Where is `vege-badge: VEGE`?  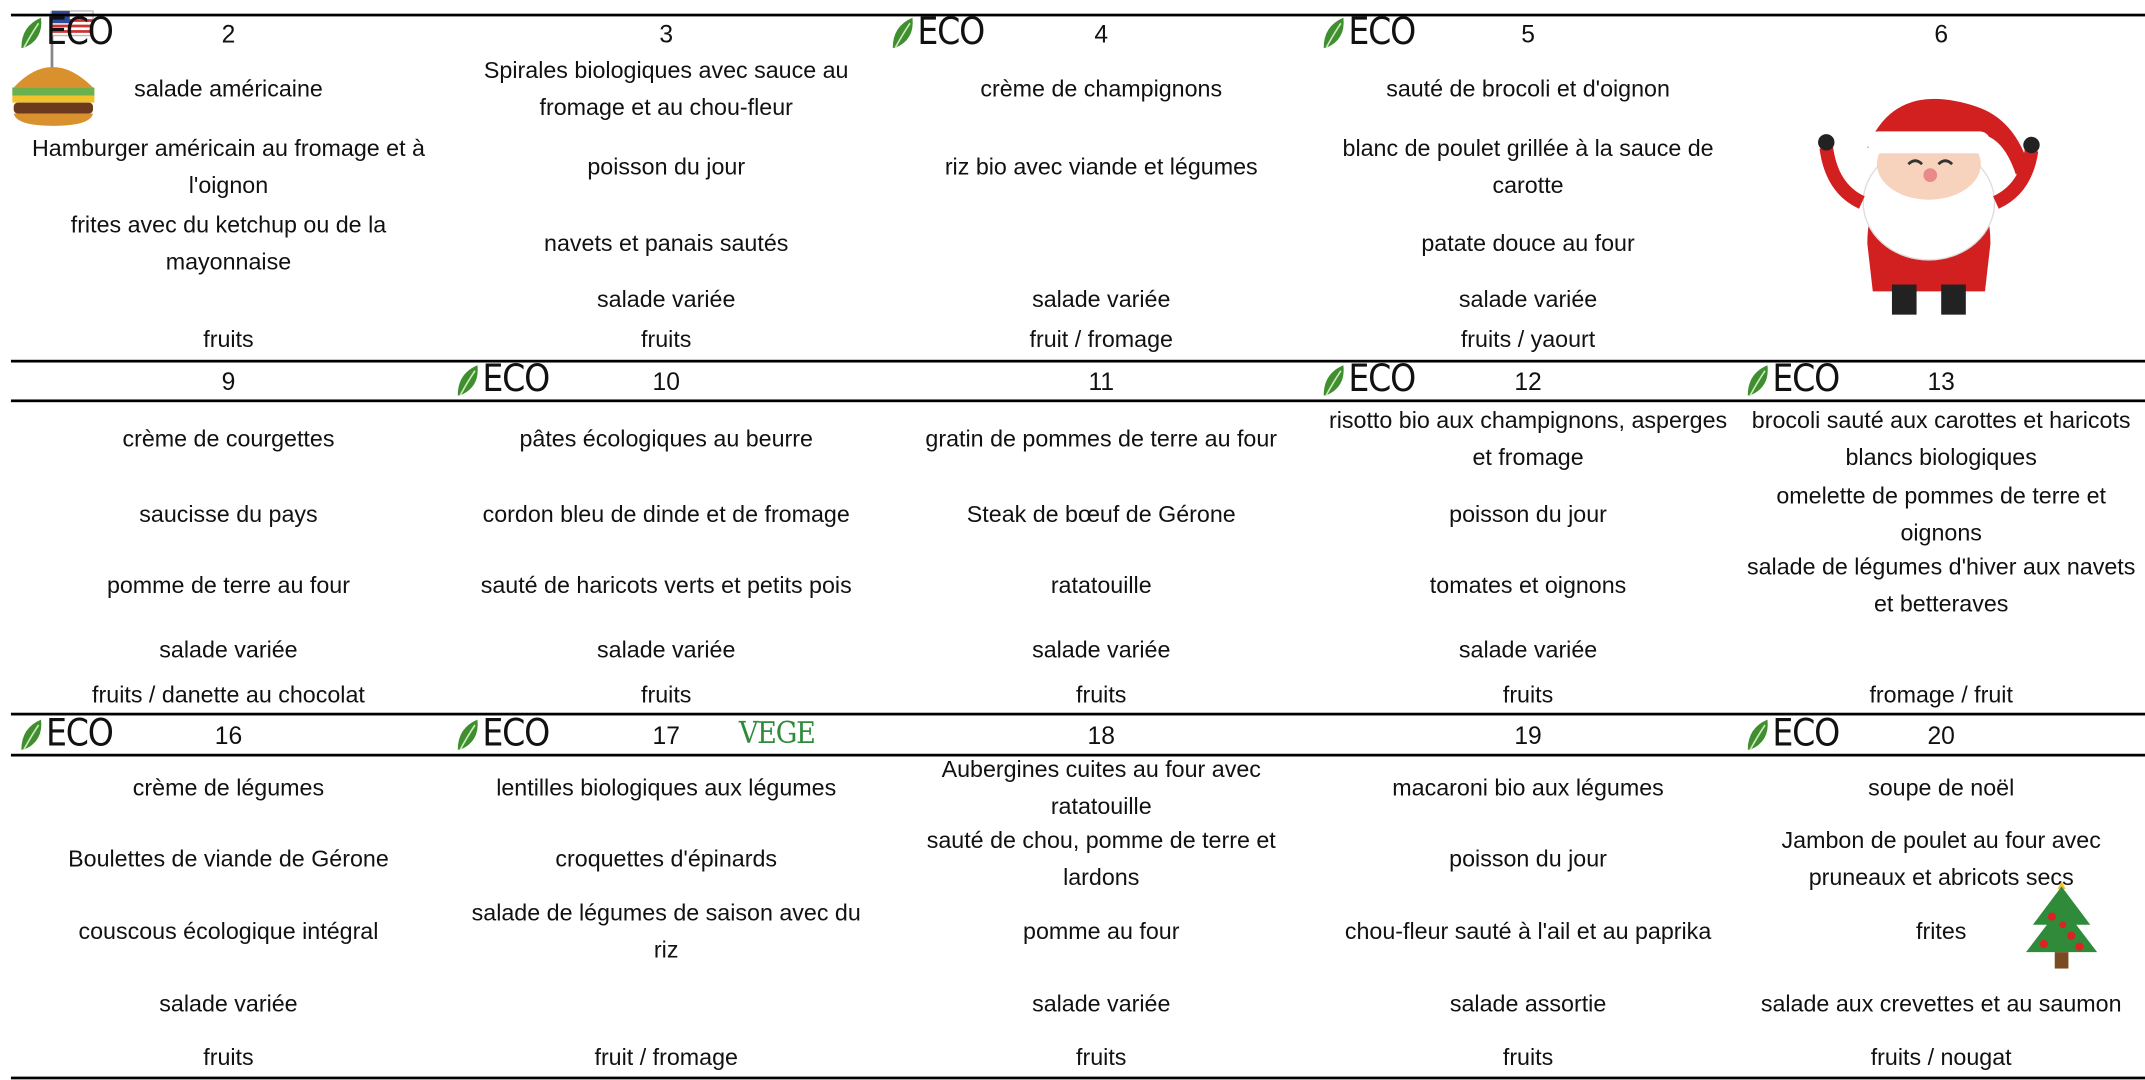
vege-badge: VEGE is located at coordinates (777, 734).